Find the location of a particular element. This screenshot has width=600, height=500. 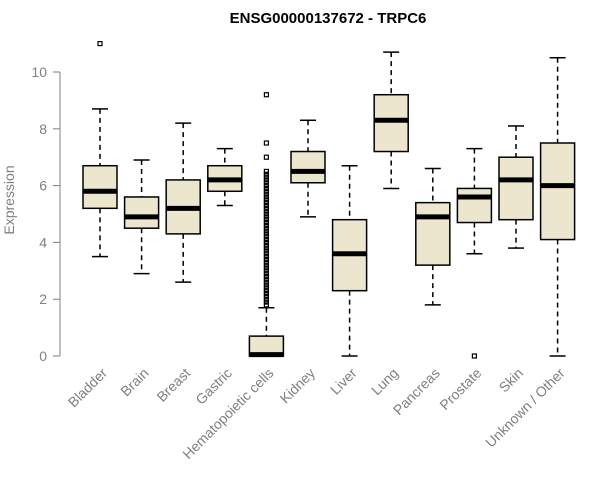

x-tick-label: Breast is located at coordinates (173, 385).